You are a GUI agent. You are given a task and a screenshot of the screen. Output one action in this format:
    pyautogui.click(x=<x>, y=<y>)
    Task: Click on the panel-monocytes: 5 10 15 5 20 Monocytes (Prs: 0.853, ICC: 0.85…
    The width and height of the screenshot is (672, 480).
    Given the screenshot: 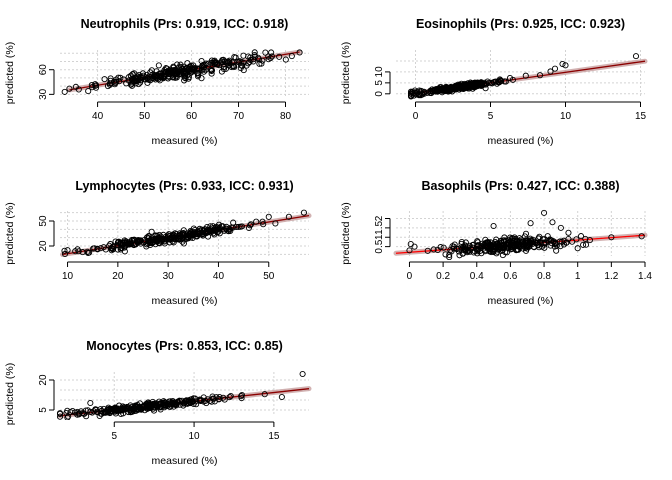 What is the action you would take?
    pyautogui.click(x=158, y=403)
    